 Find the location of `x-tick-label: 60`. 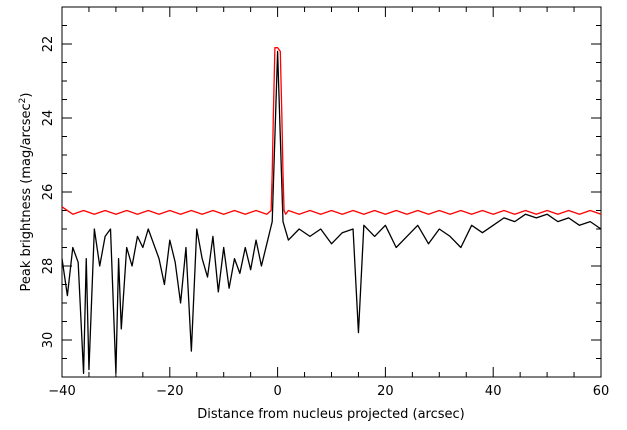

x-tick-label: 60 is located at coordinates (601, 391).